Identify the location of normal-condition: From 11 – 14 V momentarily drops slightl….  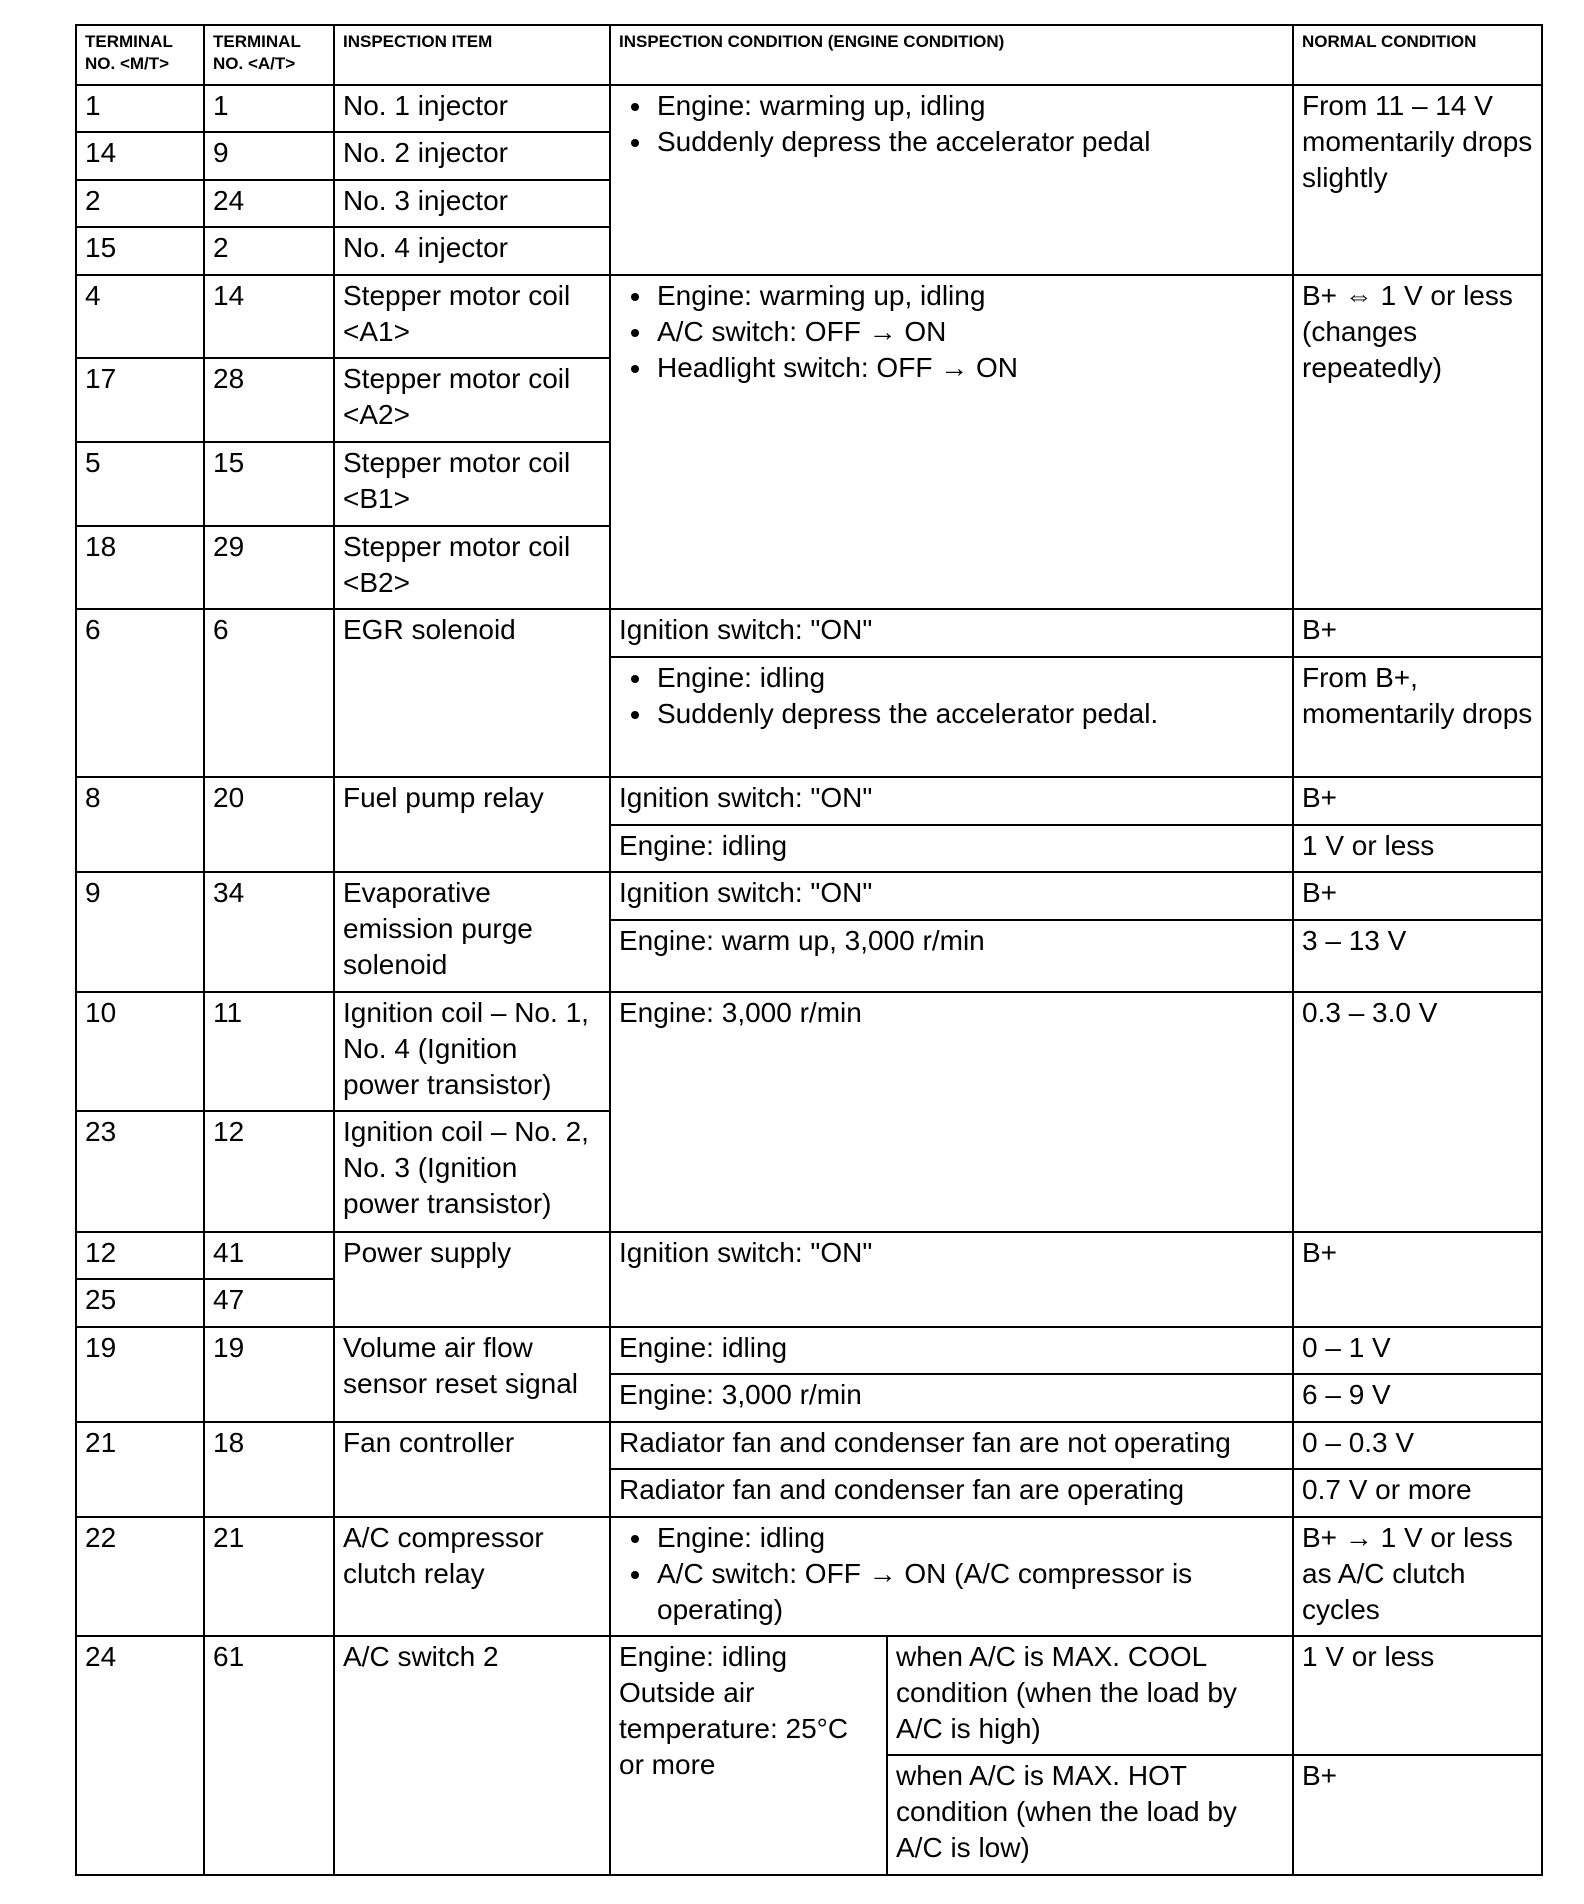
(1417, 180).